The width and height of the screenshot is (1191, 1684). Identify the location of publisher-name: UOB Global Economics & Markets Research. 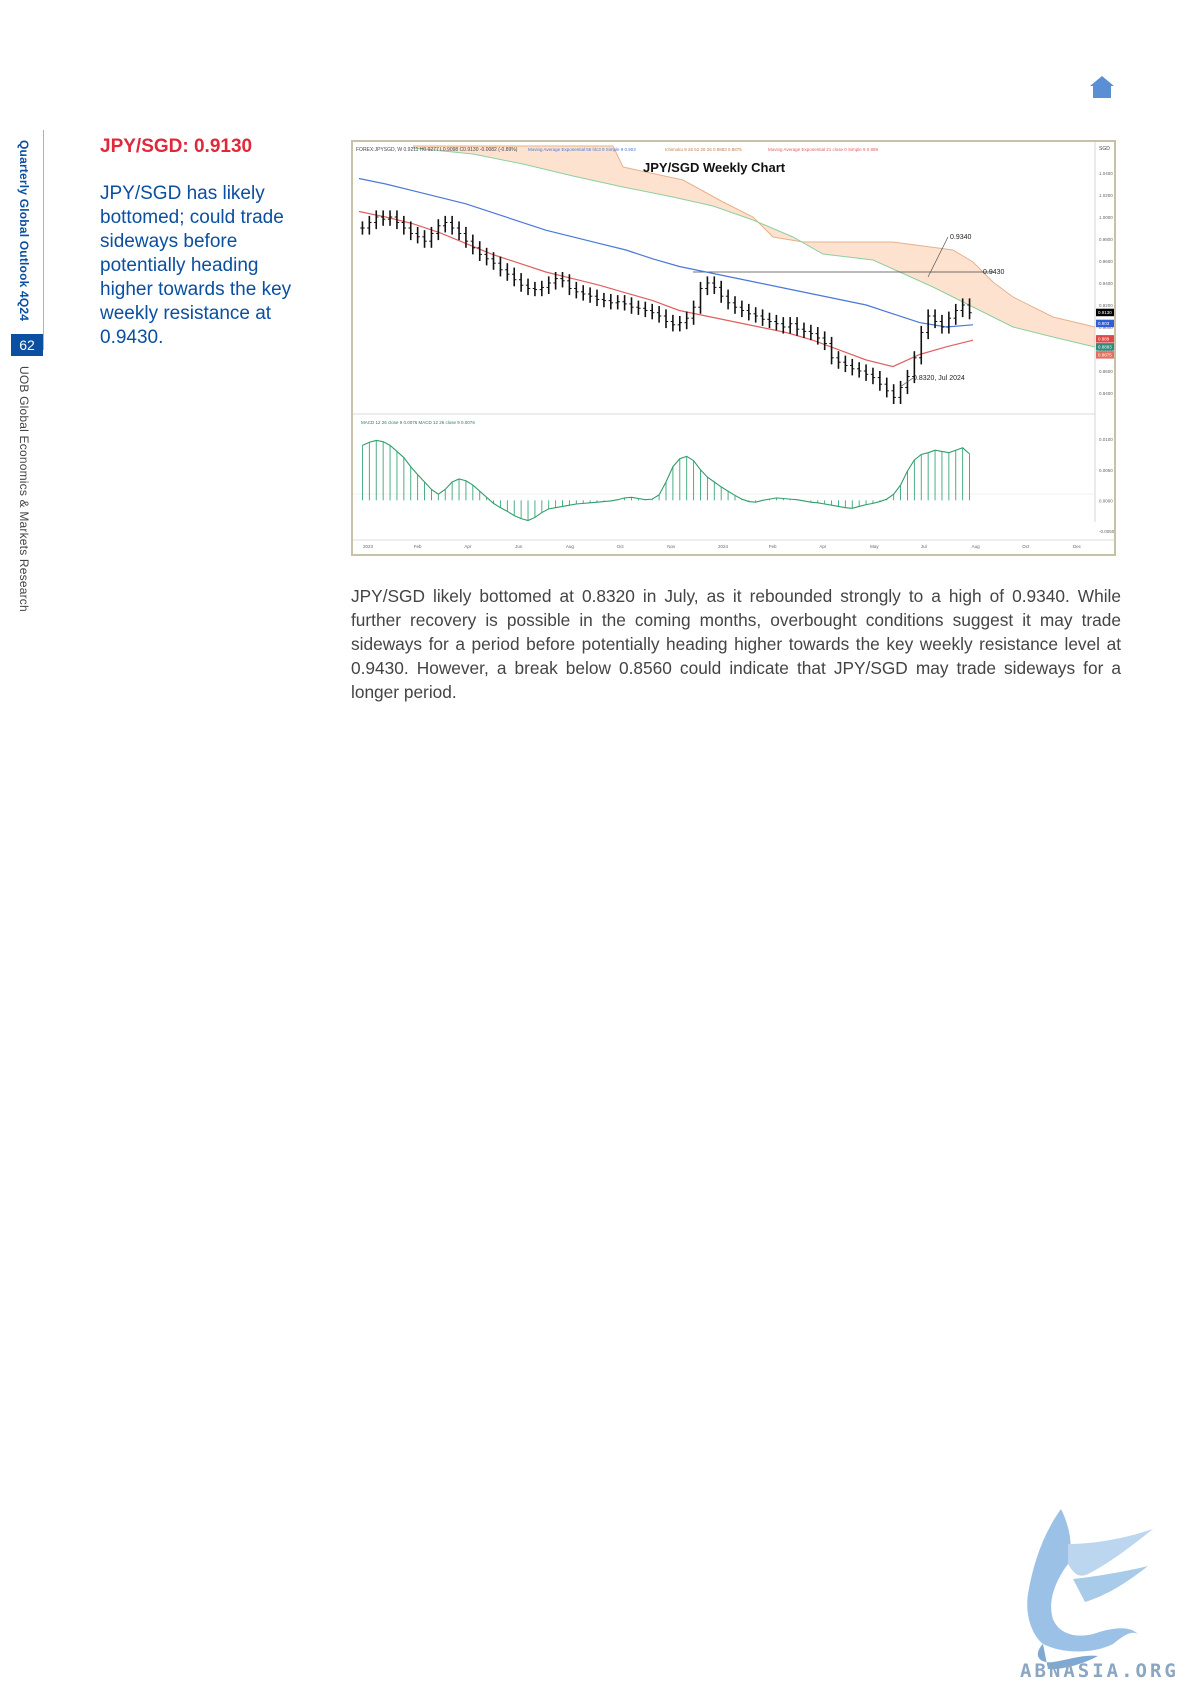
(24, 489).